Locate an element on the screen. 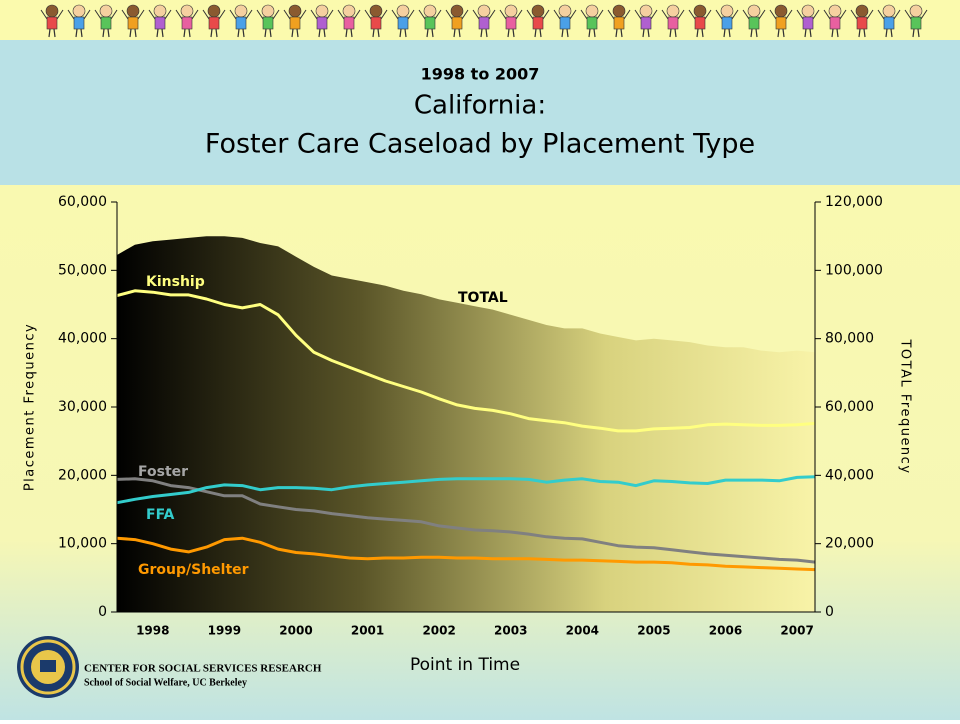 This screenshot has height=724, width=960. y-tick-label: 0 is located at coordinates (102, 612).